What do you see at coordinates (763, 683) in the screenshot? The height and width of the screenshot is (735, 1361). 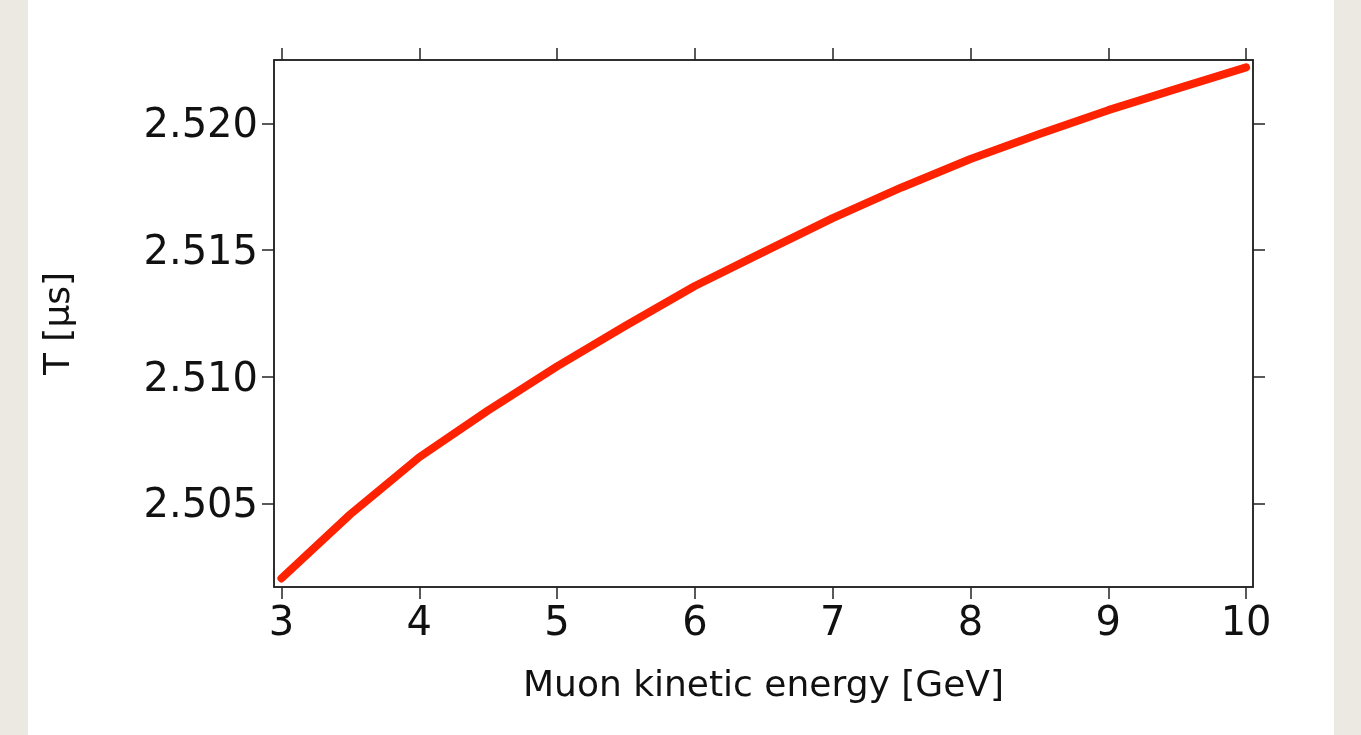 I see `x-axis-title: Muon kinetic energy [GeV]` at bounding box center [763, 683].